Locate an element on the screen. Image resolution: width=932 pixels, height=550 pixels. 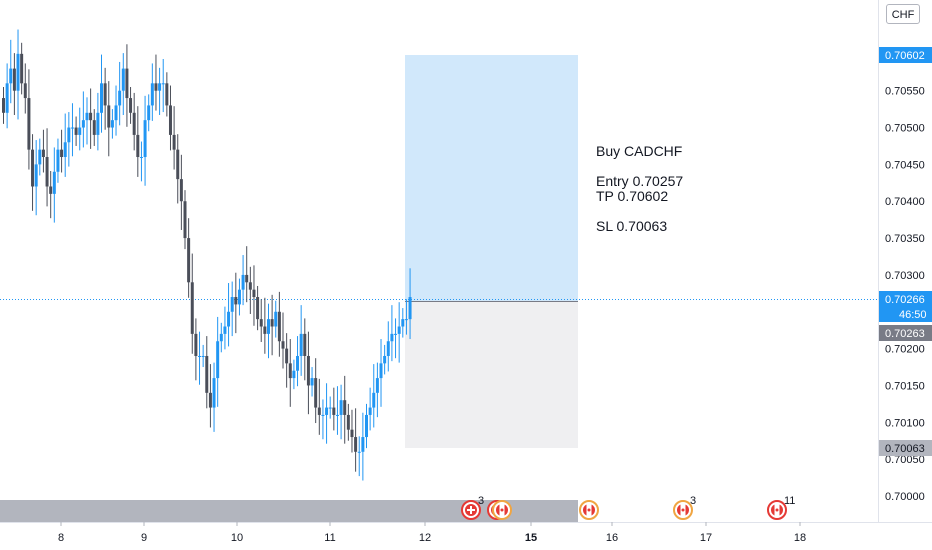
price-tick-label: 0.70300 is located at coordinates (905, 276).